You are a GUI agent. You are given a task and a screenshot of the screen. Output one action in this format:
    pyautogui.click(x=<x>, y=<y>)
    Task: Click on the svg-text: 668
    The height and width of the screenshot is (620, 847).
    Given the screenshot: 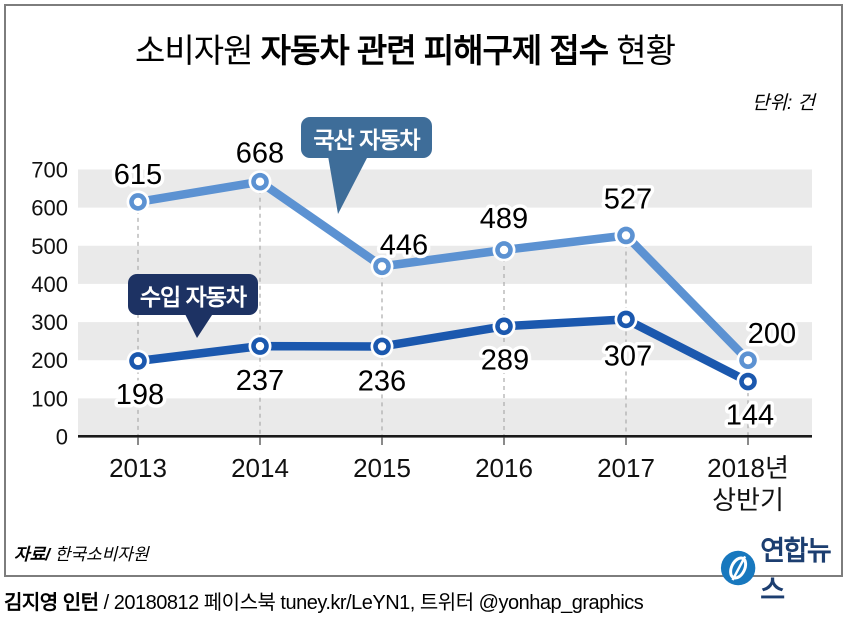 What is the action you would take?
    pyautogui.click(x=260, y=154)
    